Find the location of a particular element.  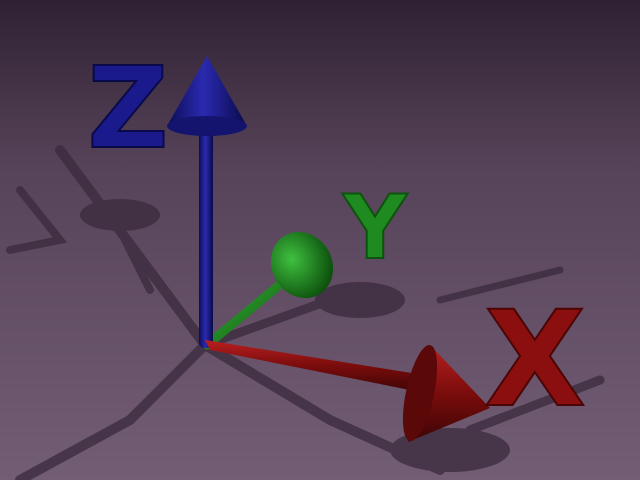

y-axis-label: Y is located at coordinates (375, 227).